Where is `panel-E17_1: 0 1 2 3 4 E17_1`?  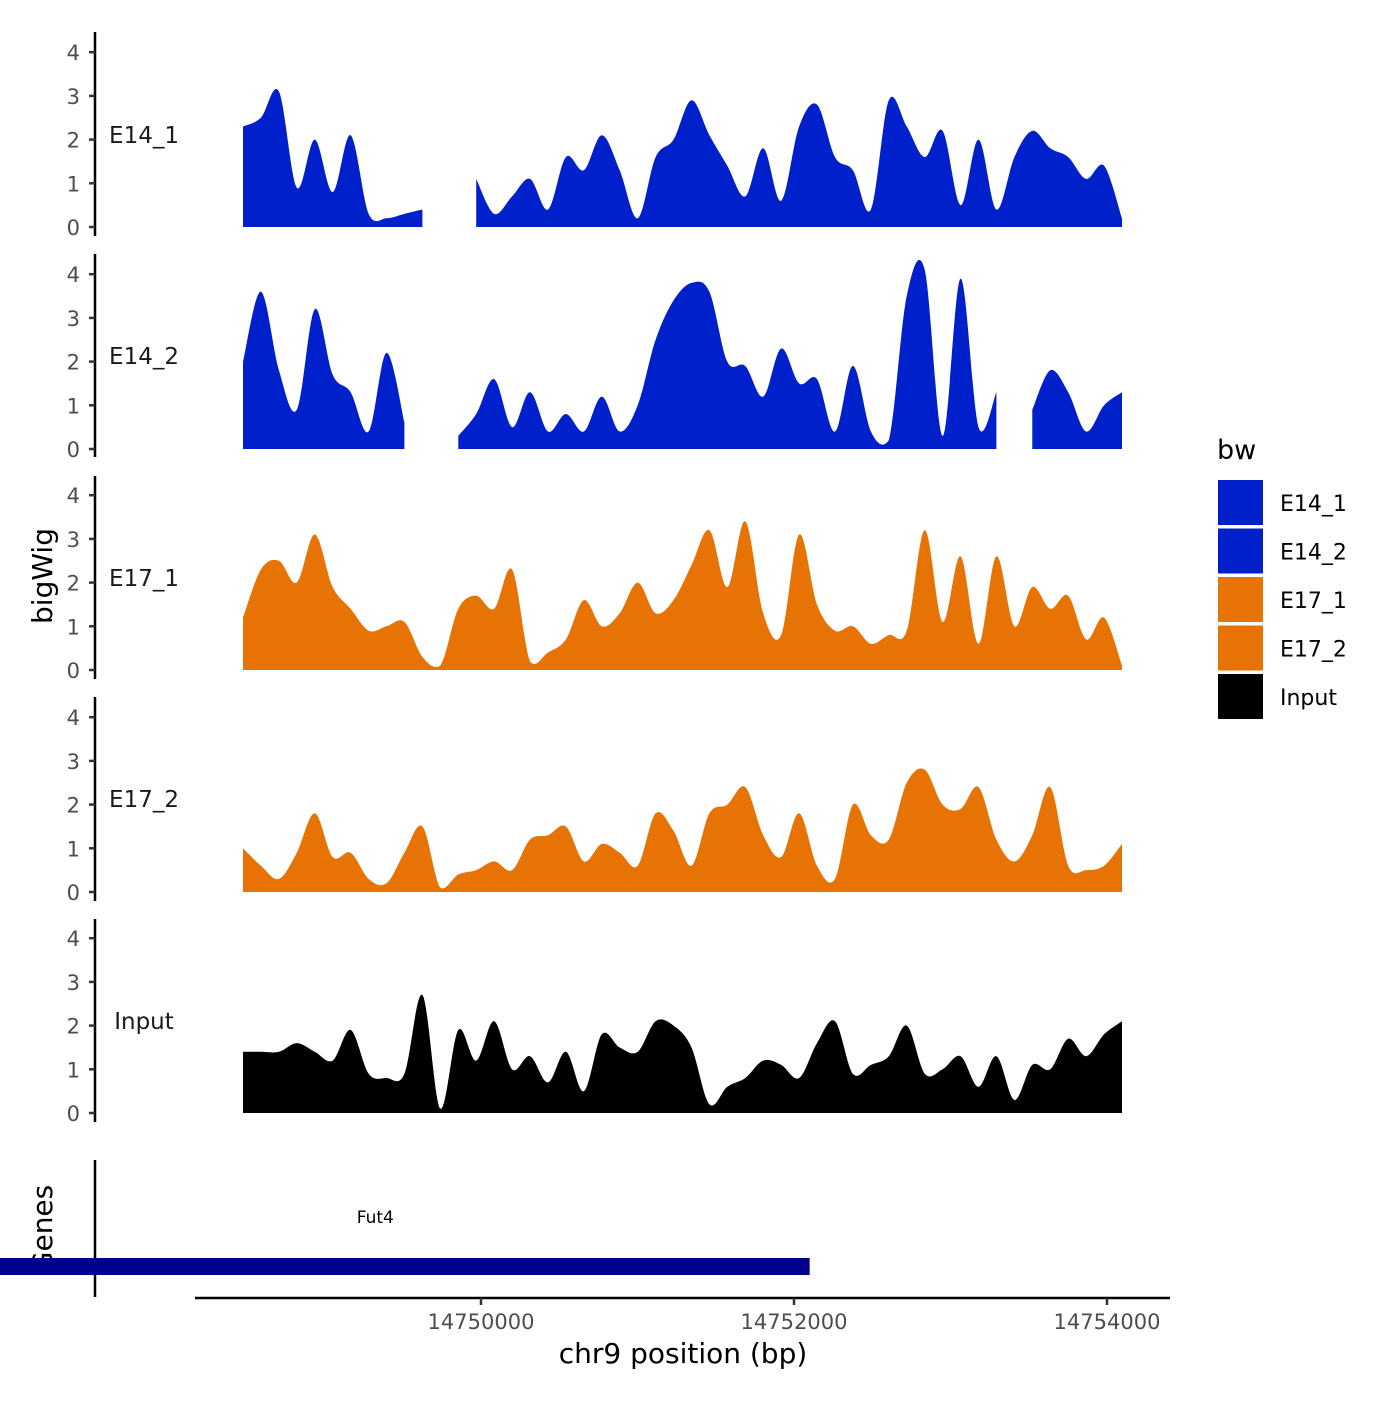
panel-E17_1: 0 1 2 3 4 E17_1 is located at coordinates (594, 579).